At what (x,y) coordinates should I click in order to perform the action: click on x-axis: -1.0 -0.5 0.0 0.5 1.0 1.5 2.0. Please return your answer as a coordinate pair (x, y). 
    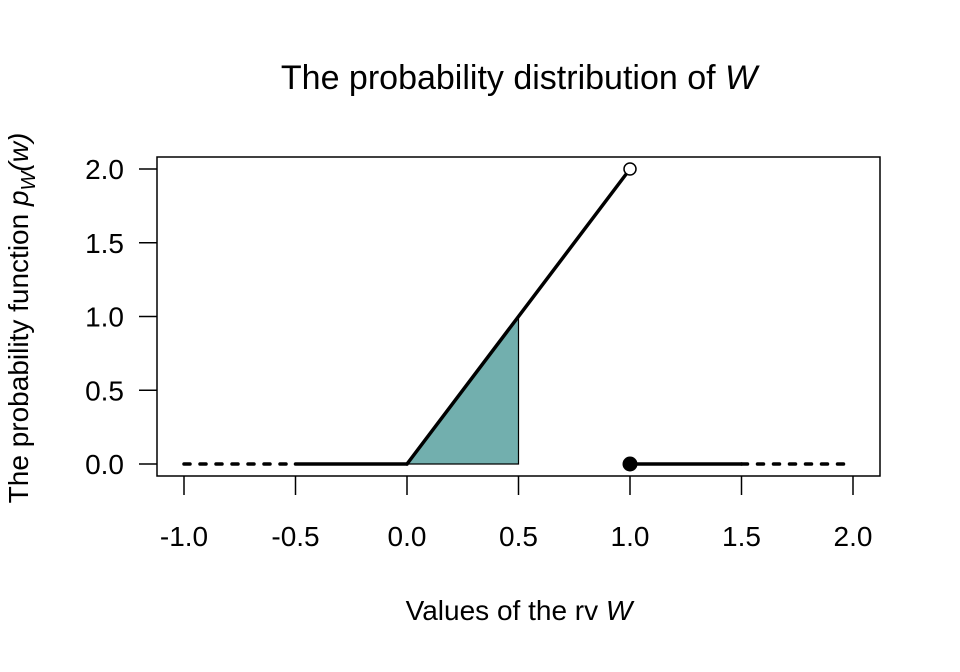
    Looking at the image, I should click on (516, 514).